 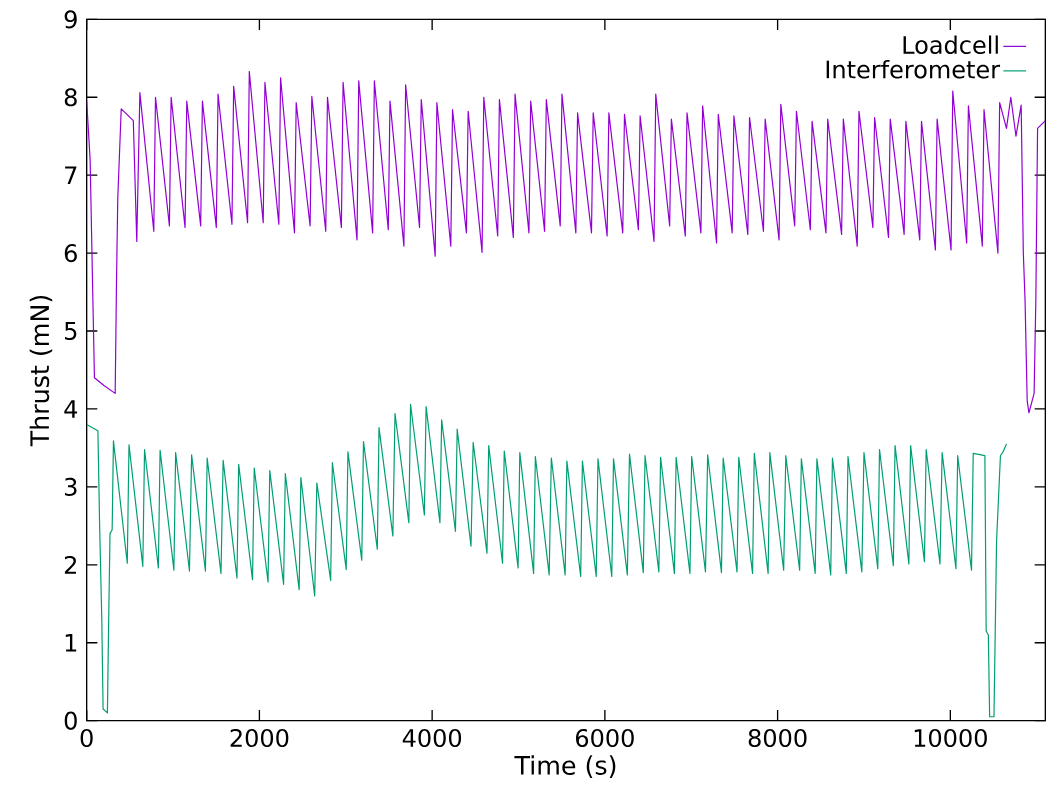 I want to click on y-tick-label: 8, so click(x=70, y=97).